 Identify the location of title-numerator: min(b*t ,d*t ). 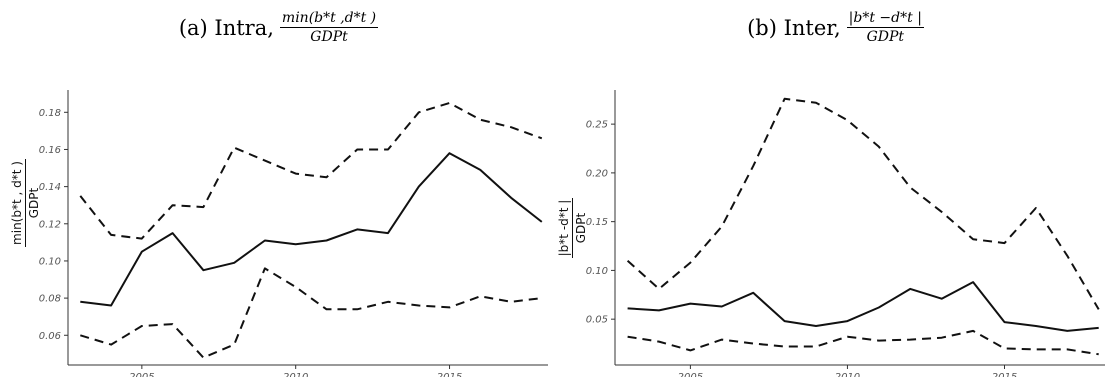
(329, 19).